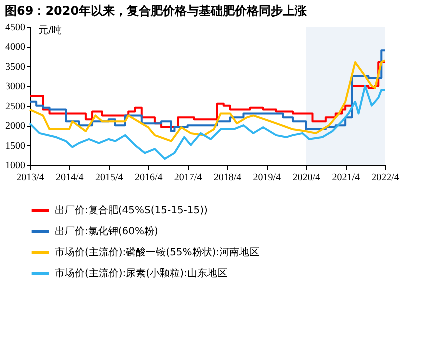  What do you see at coordinates (106, 232) in the screenshot?
I see `legend-label: 出厂价:氯化钾(60%粉)` at bounding box center [106, 232].